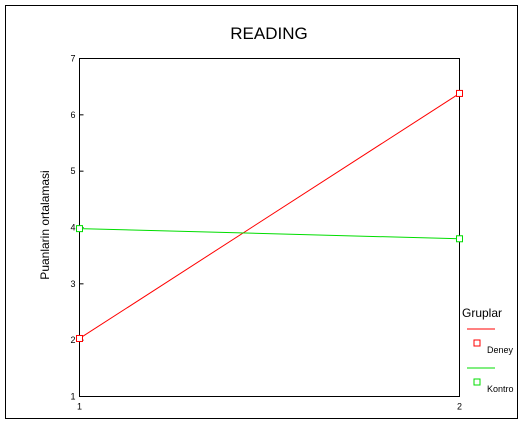 Image resolution: width=528 pixels, height=426 pixels. I want to click on legend-label-deney: Deney, so click(500, 350).